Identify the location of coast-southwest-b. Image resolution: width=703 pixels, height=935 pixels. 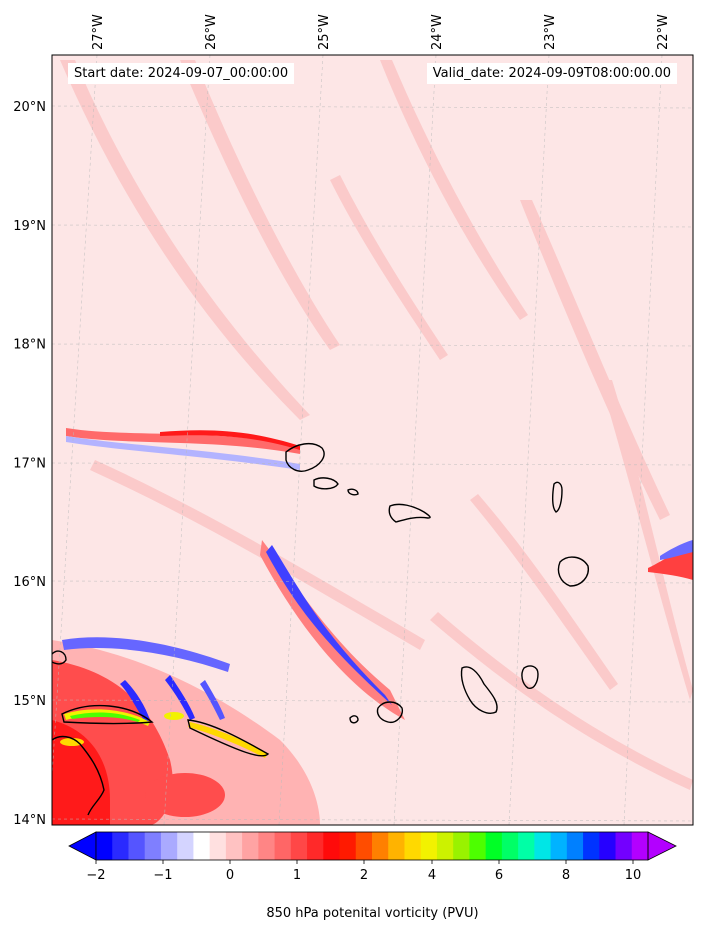
(78, 775).